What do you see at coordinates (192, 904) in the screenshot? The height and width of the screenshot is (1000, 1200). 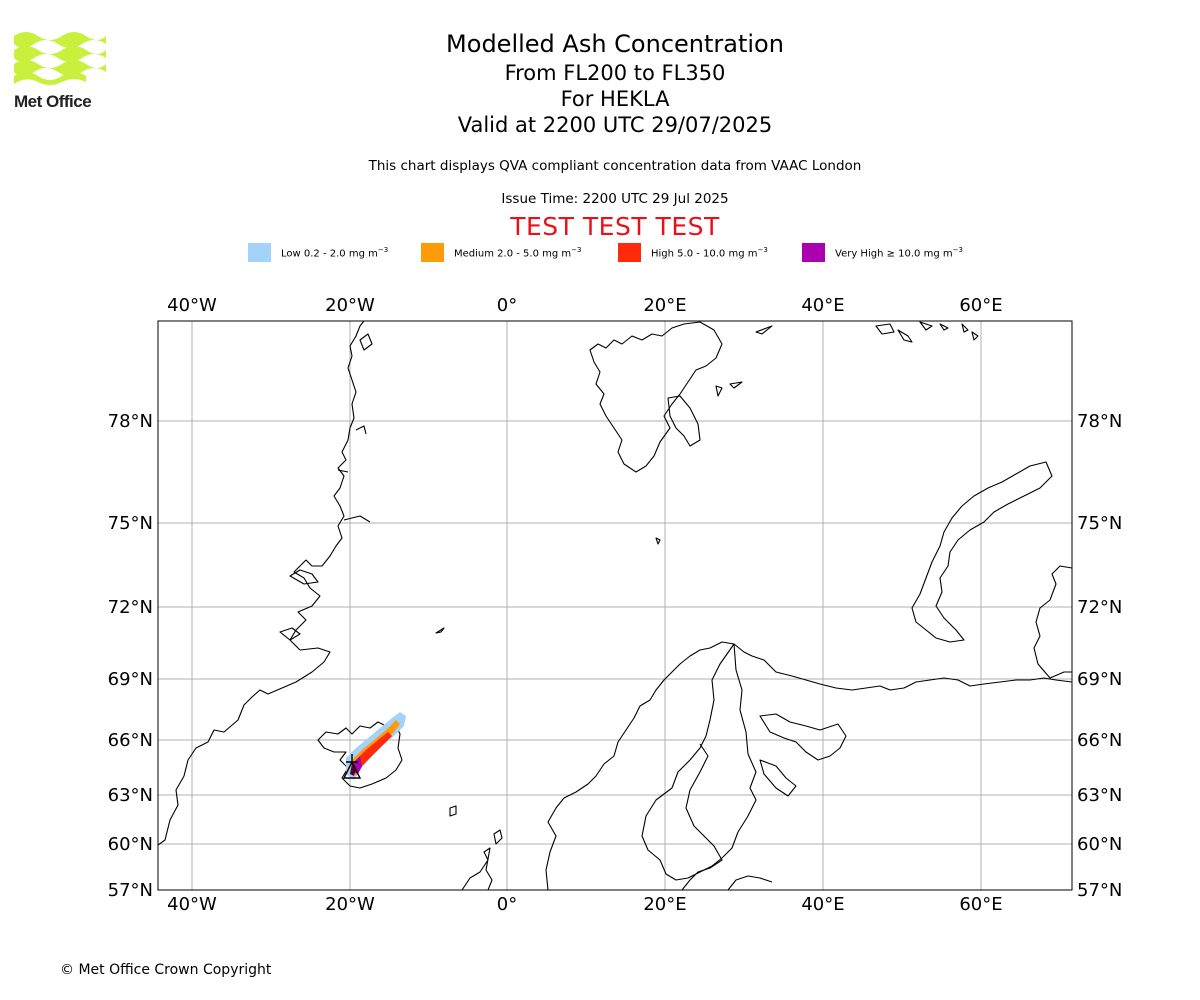 I see `lon-tick-bottom: 40°W` at bounding box center [192, 904].